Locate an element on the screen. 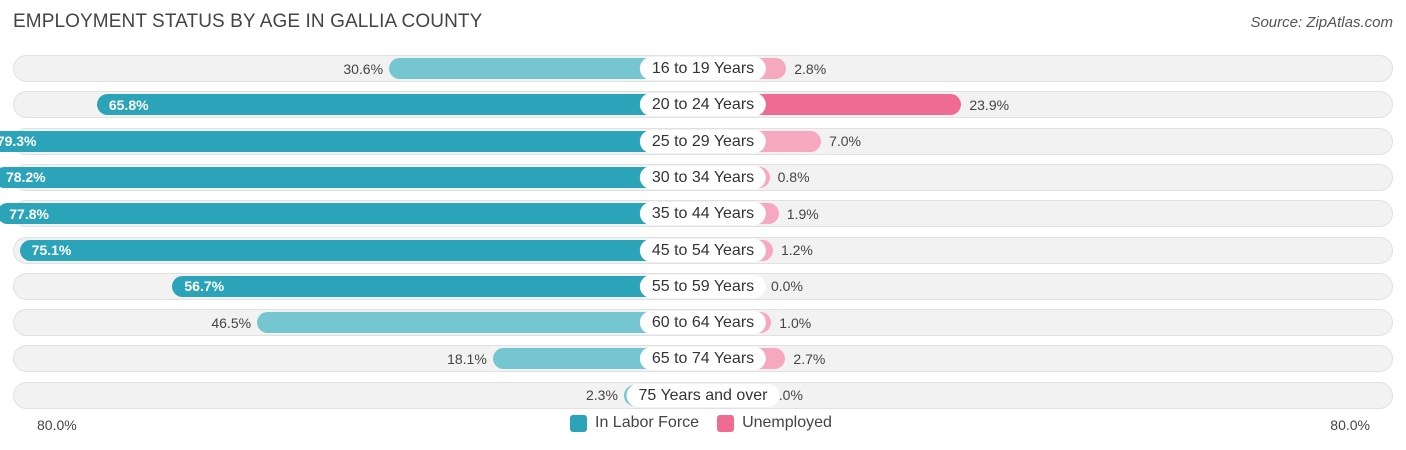 This screenshot has width=1406, height=450. legend-label-labor-force: In Labor Force is located at coordinates (647, 422).